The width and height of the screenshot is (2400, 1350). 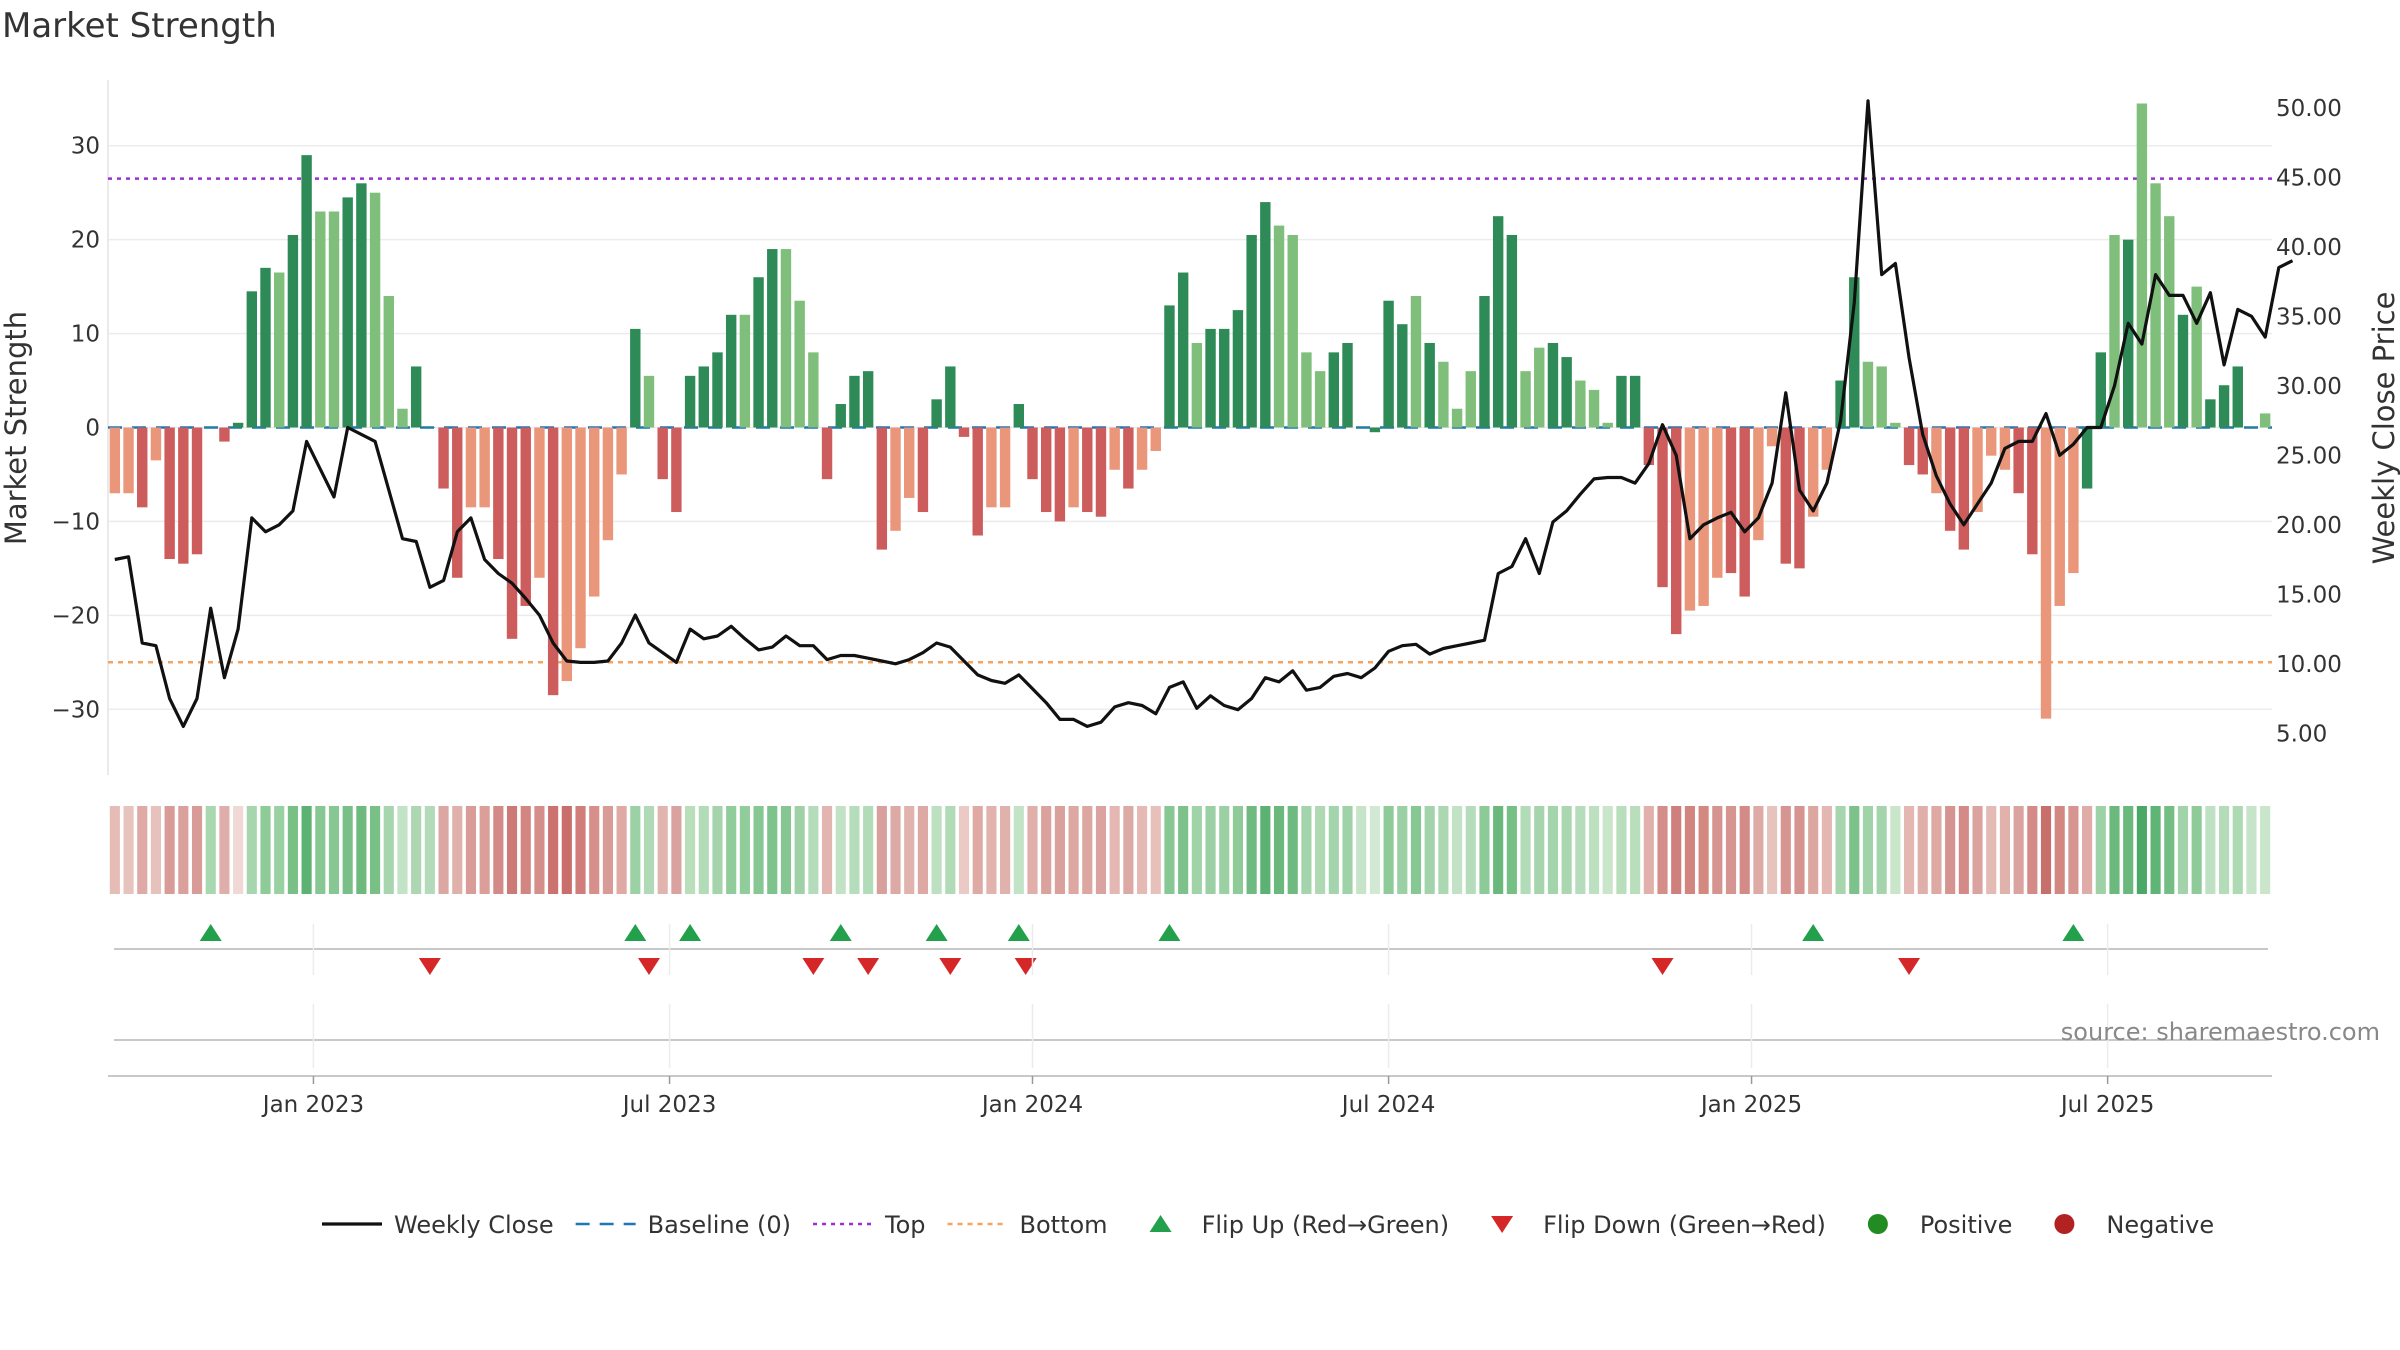 I want to click on y2-tick-label: 25.00, so click(x=2309, y=456).